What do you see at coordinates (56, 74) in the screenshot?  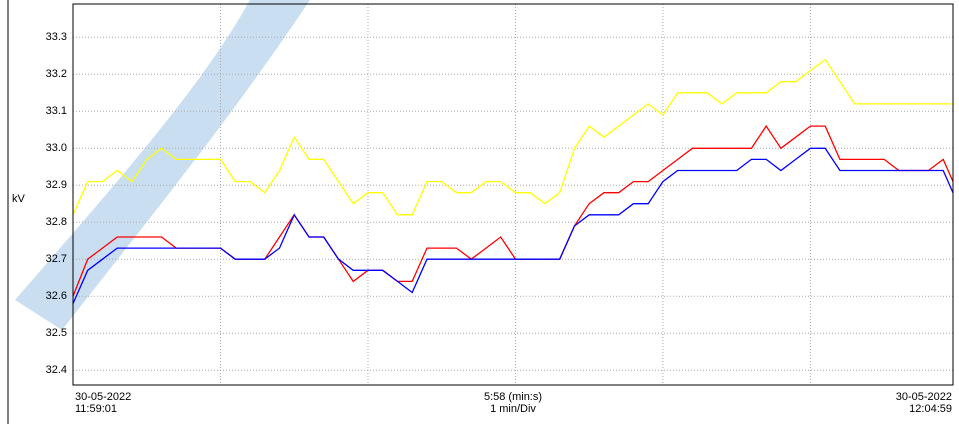 I see `y-tick-label: 33.2` at bounding box center [56, 74].